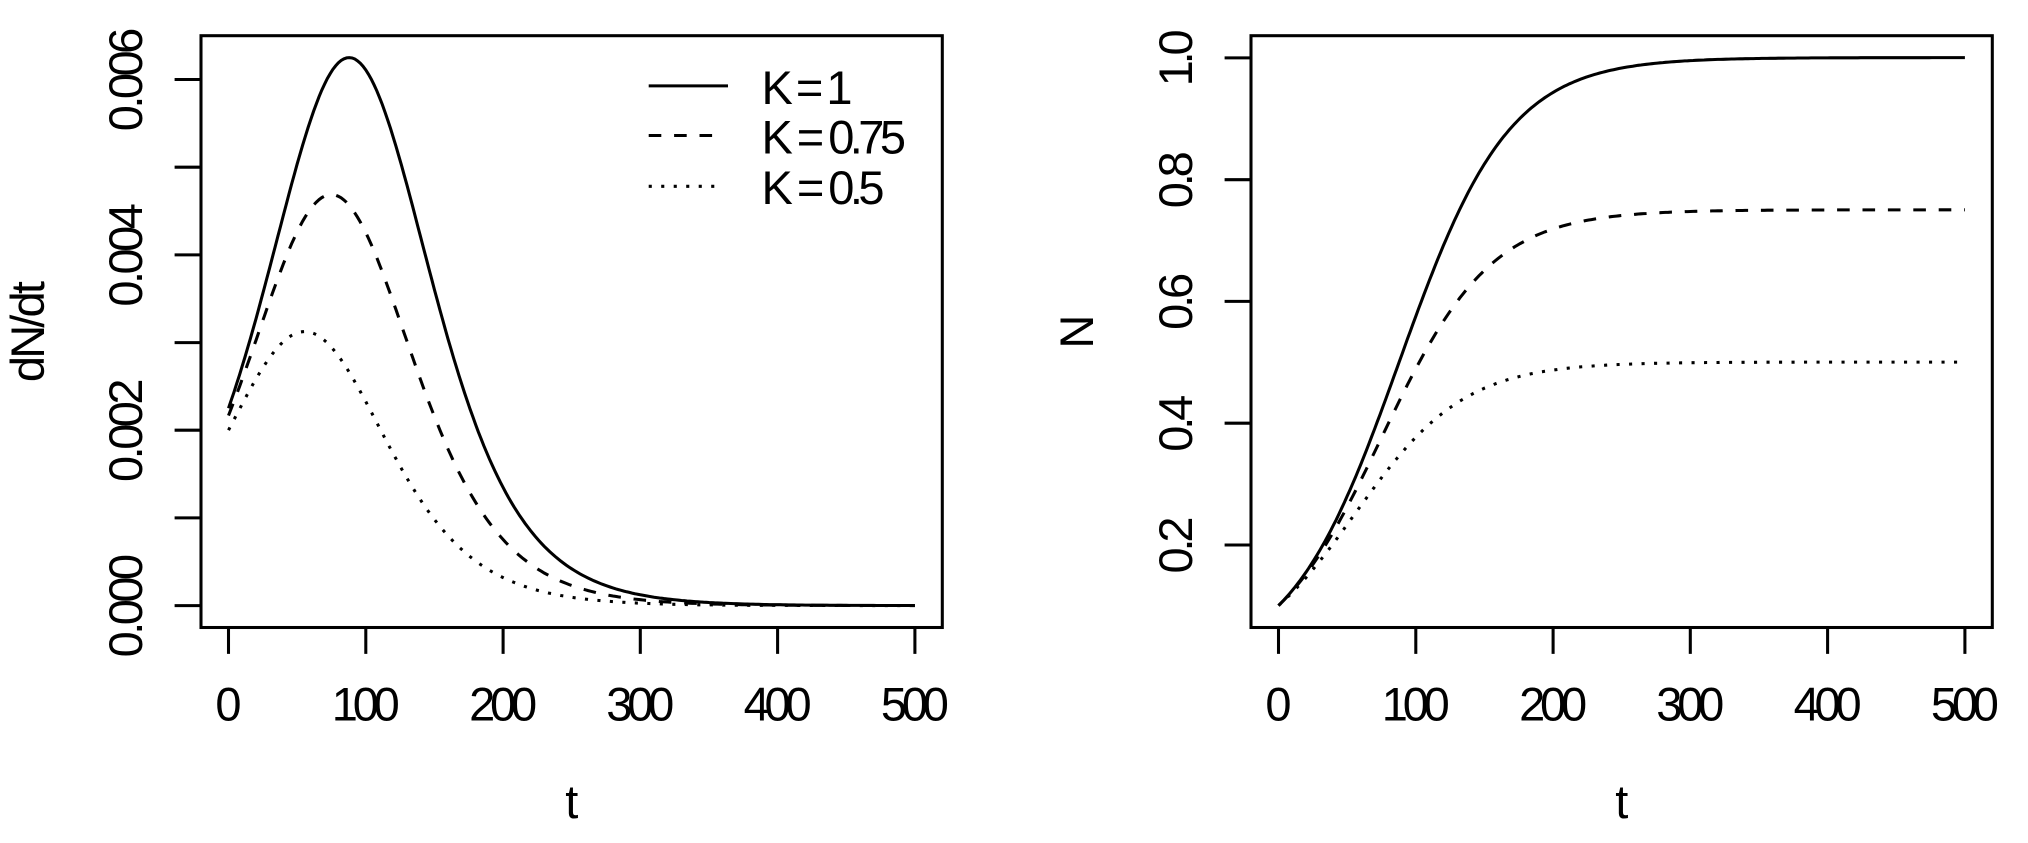  What do you see at coordinates (834, 136) in the screenshot?
I see `svg-text: K = 0.75` at bounding box center [834, 136].